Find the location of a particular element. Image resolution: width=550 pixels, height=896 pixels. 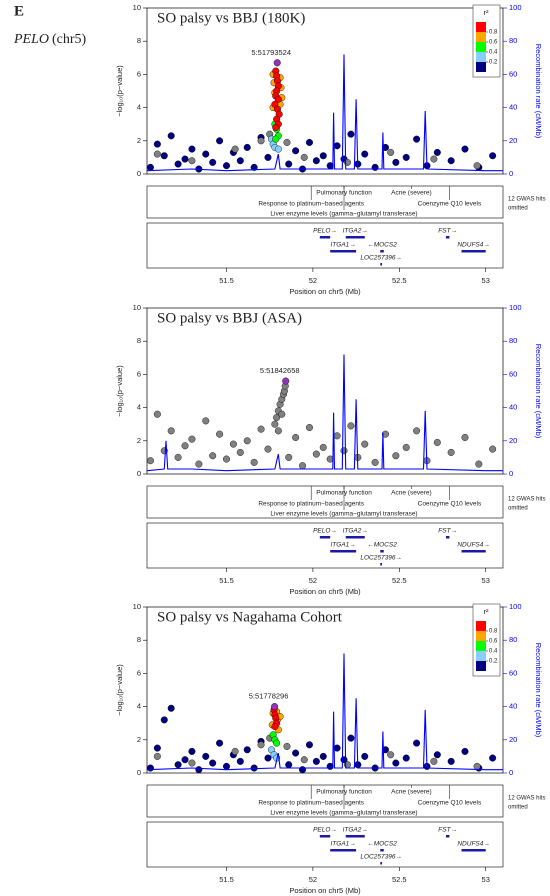

gene-label: LOC257396→ is located at coordinates (381, 558).